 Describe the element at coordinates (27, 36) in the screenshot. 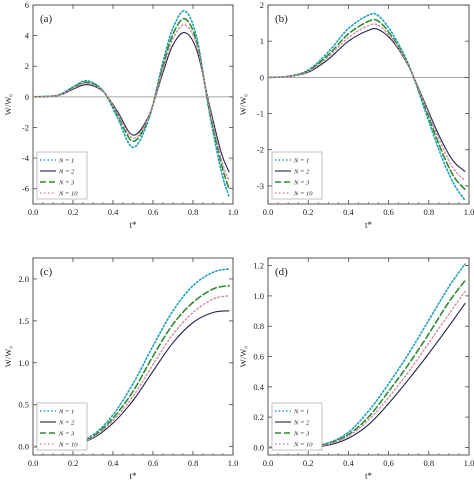

I see `y-tick-label: 4` at that location.